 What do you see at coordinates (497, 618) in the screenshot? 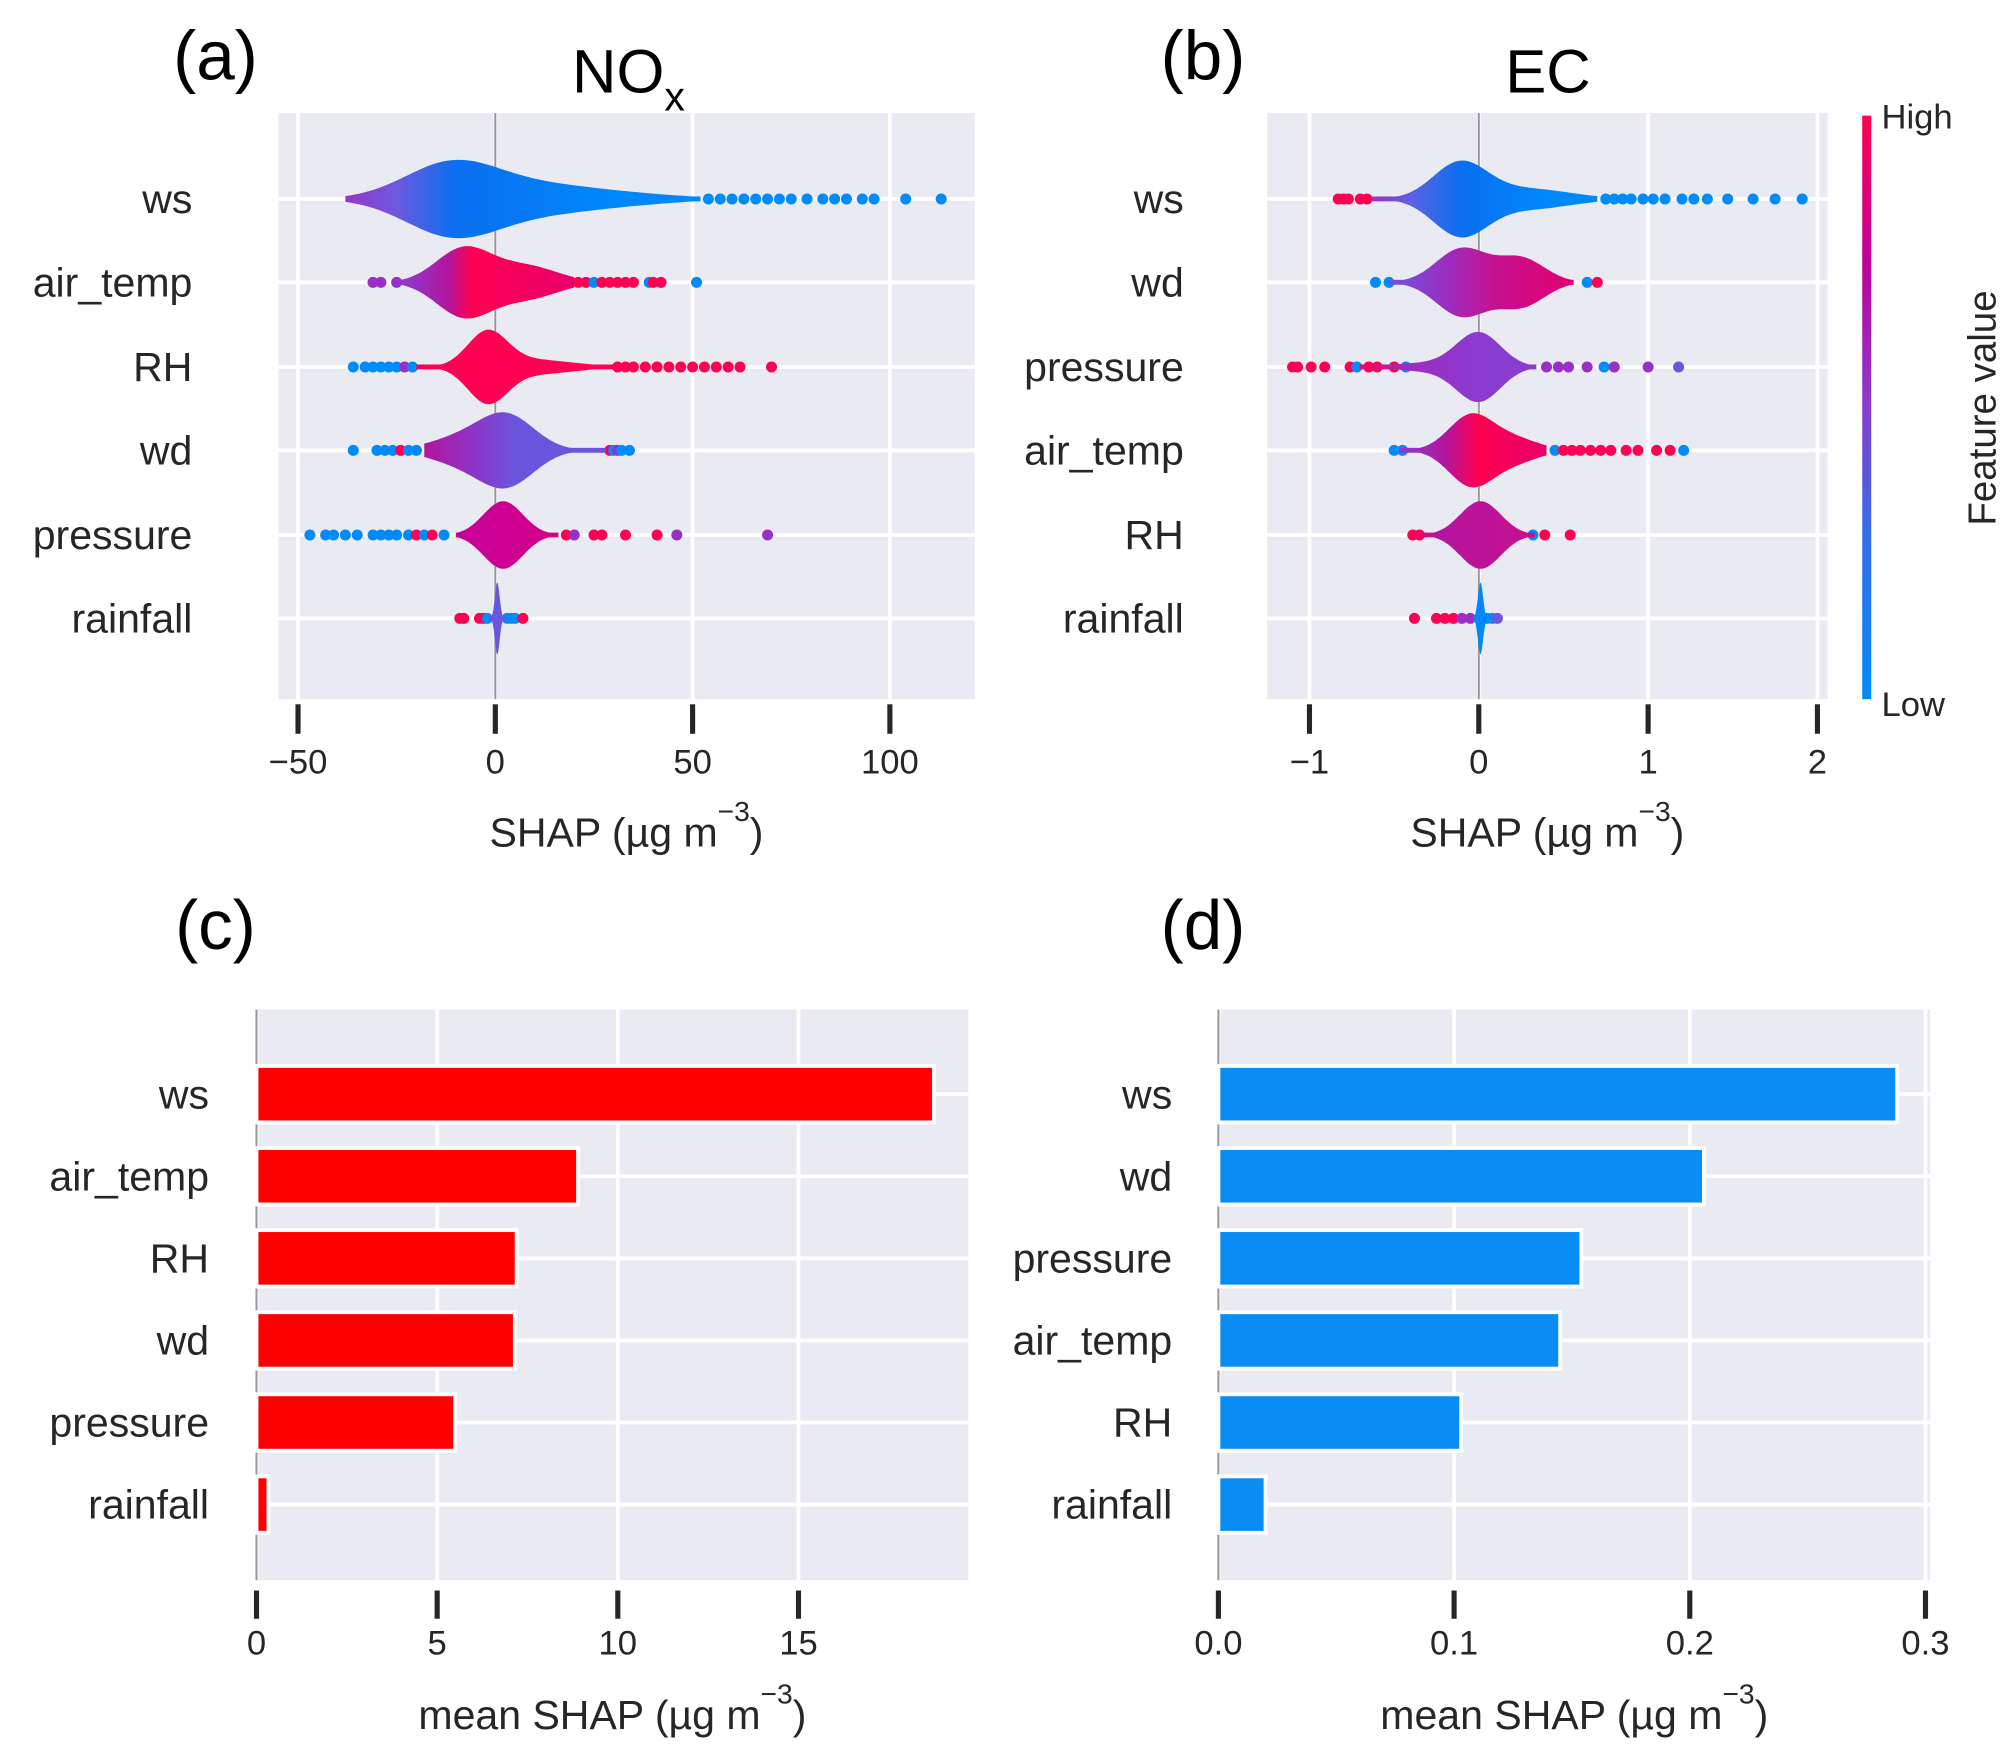
I see `beeswarm-density-rainfall` at bounding box center [497, 618].